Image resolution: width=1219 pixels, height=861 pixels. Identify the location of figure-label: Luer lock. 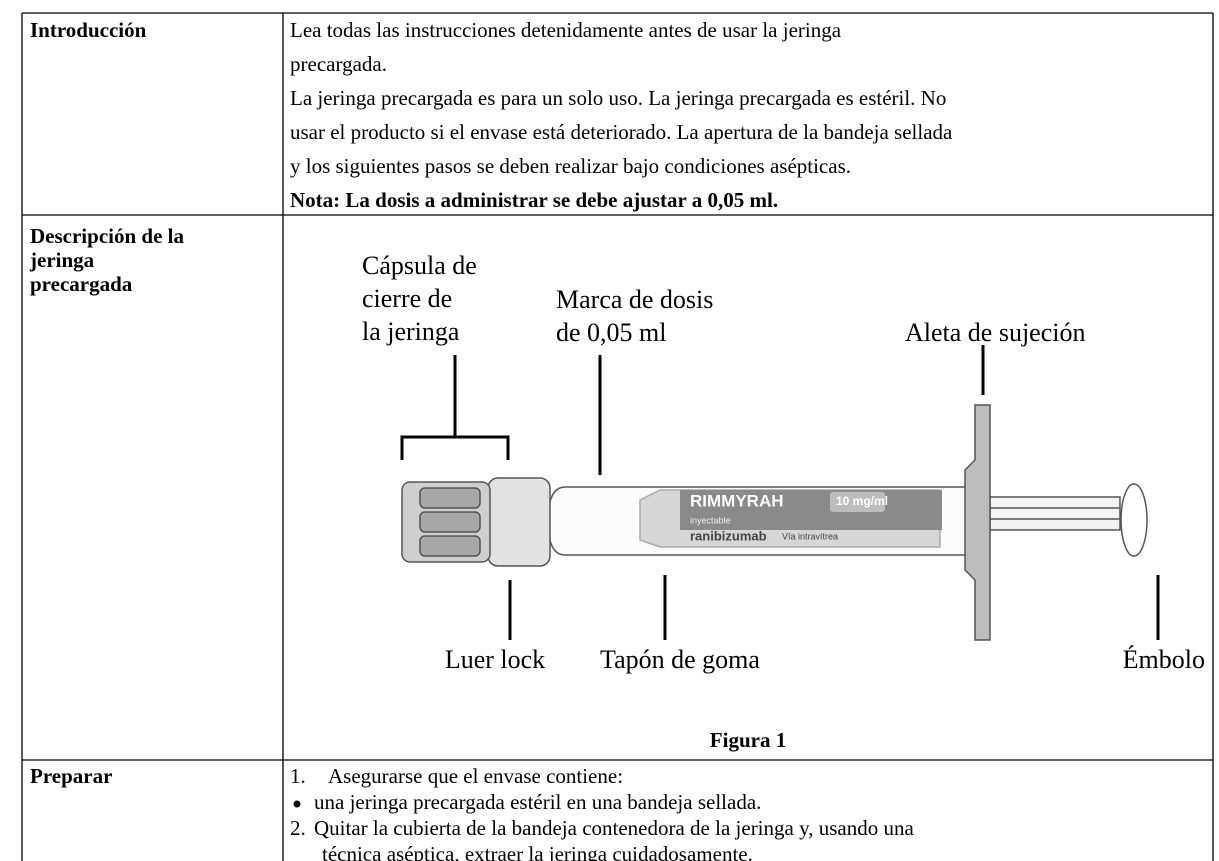
(495, 659).